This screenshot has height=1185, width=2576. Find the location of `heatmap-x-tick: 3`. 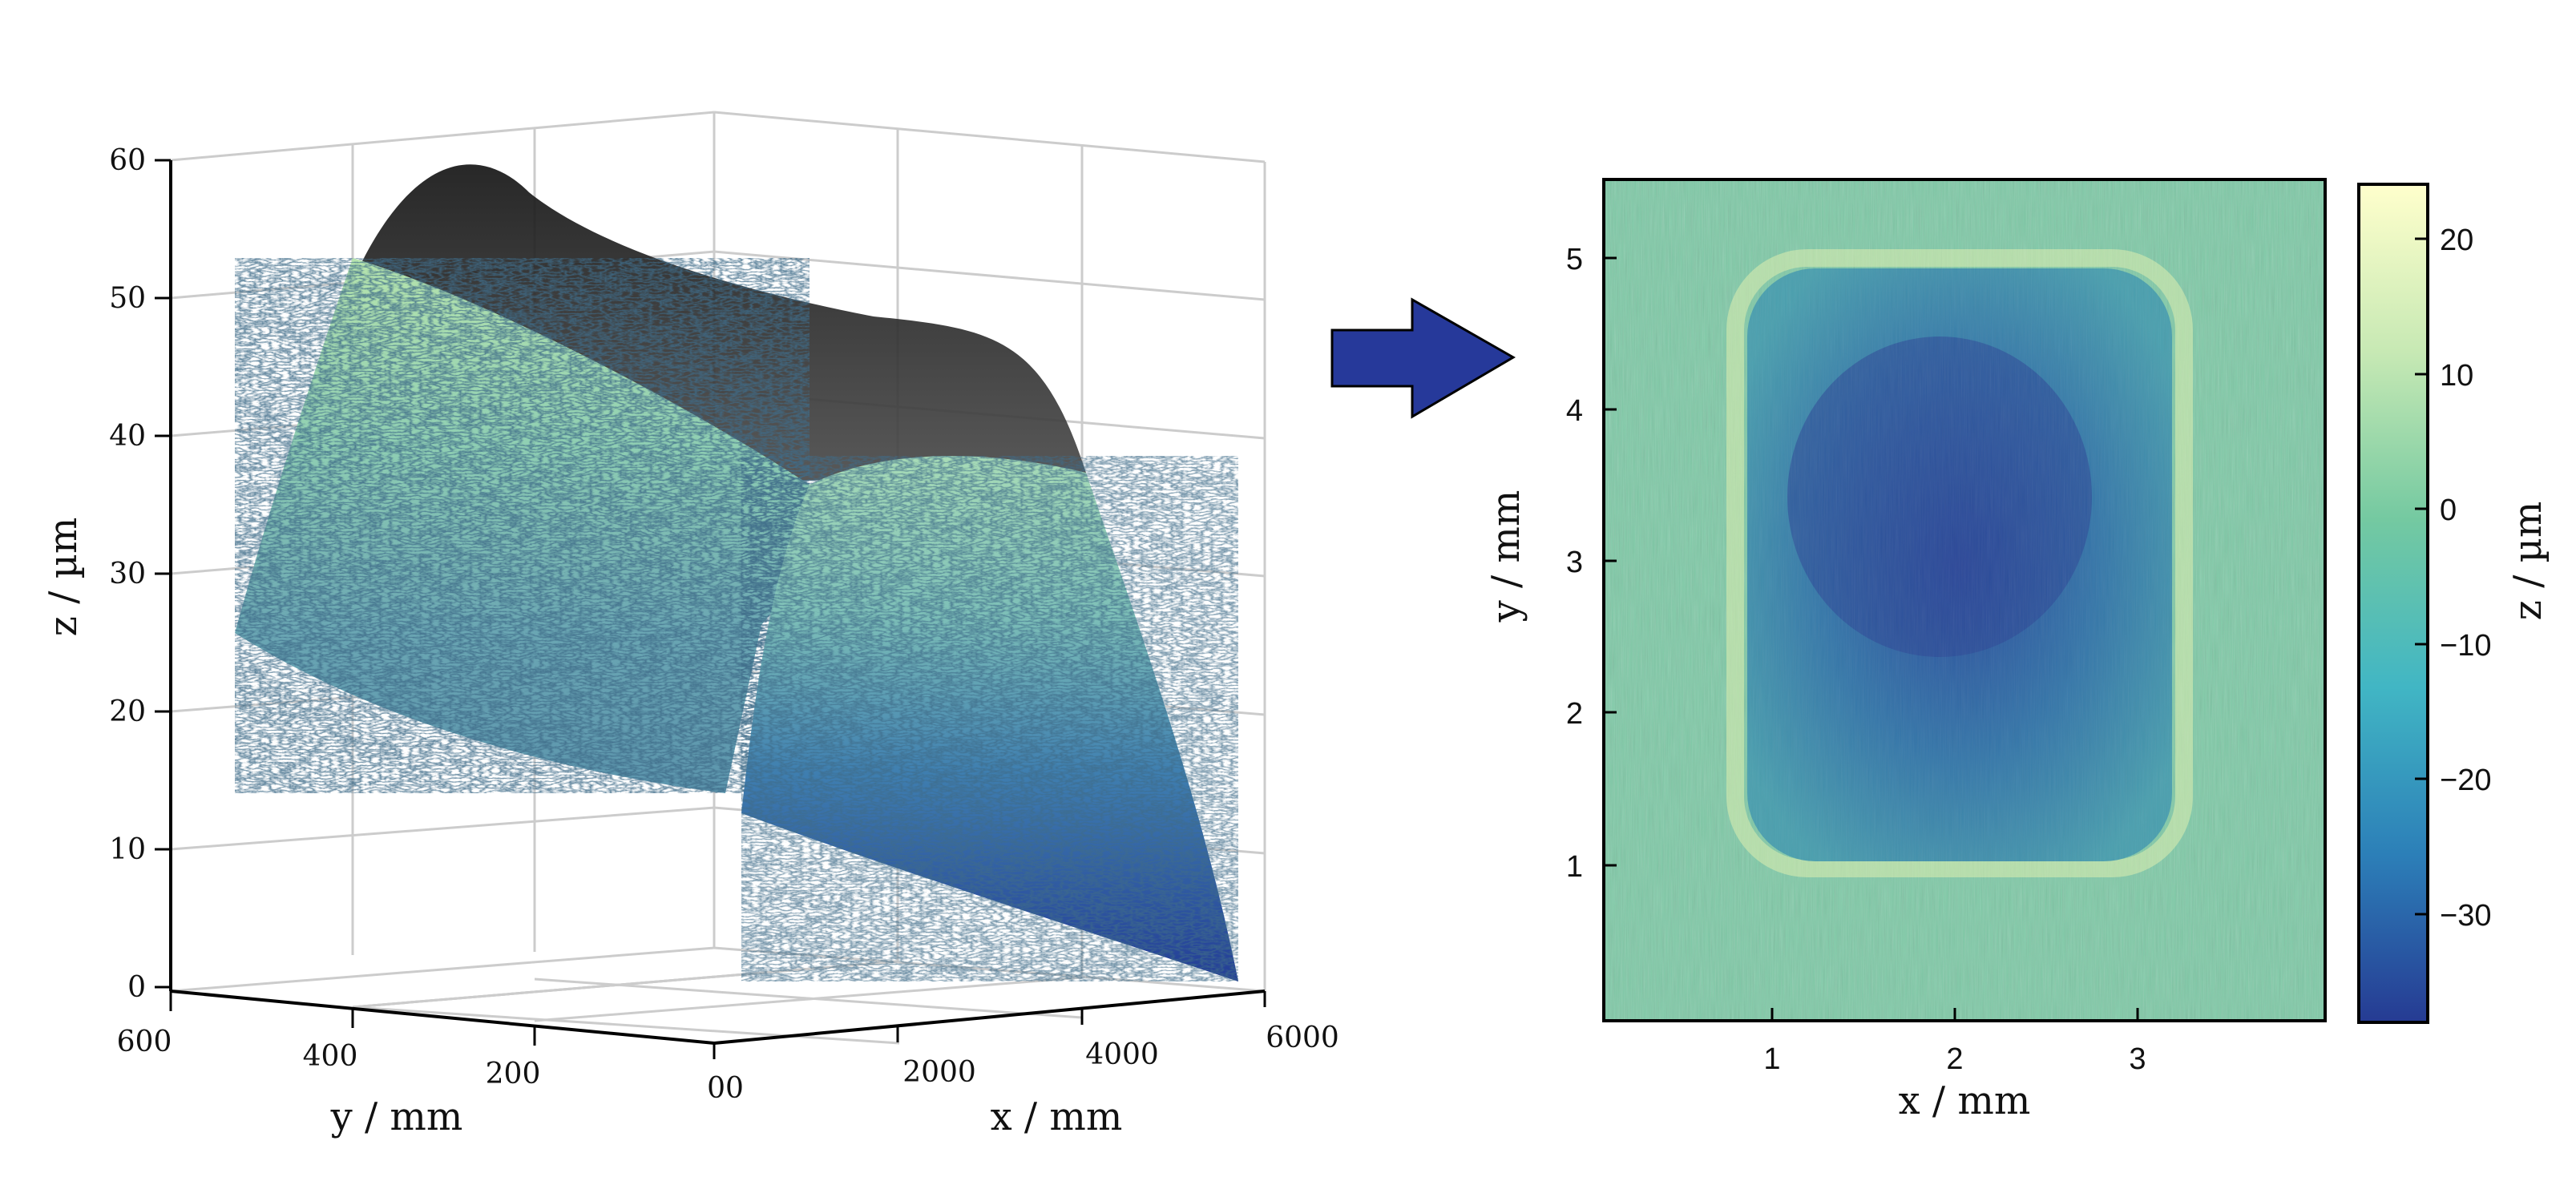

heatmap-x-tick: 3 is located at coordinates (2138, 1042).